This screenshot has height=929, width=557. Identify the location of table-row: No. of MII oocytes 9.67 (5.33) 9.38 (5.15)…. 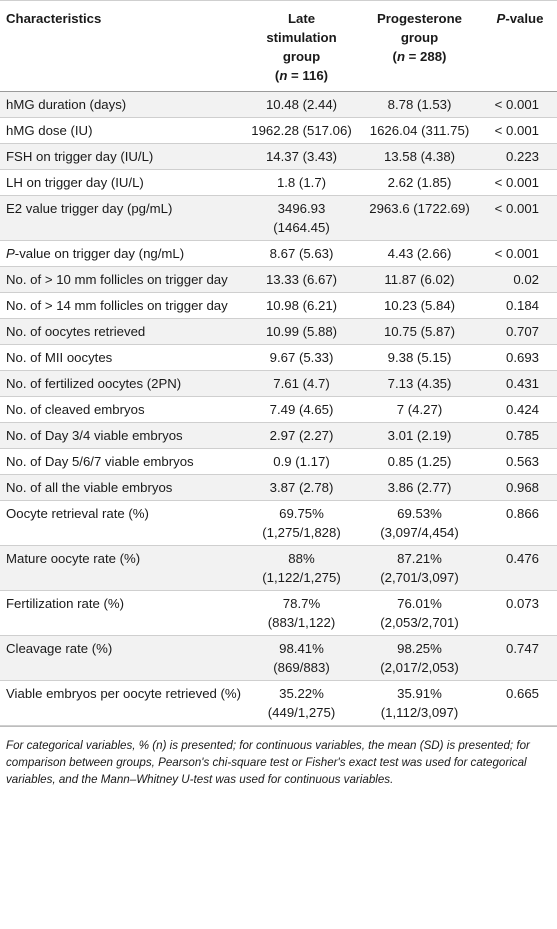
(278, 357).